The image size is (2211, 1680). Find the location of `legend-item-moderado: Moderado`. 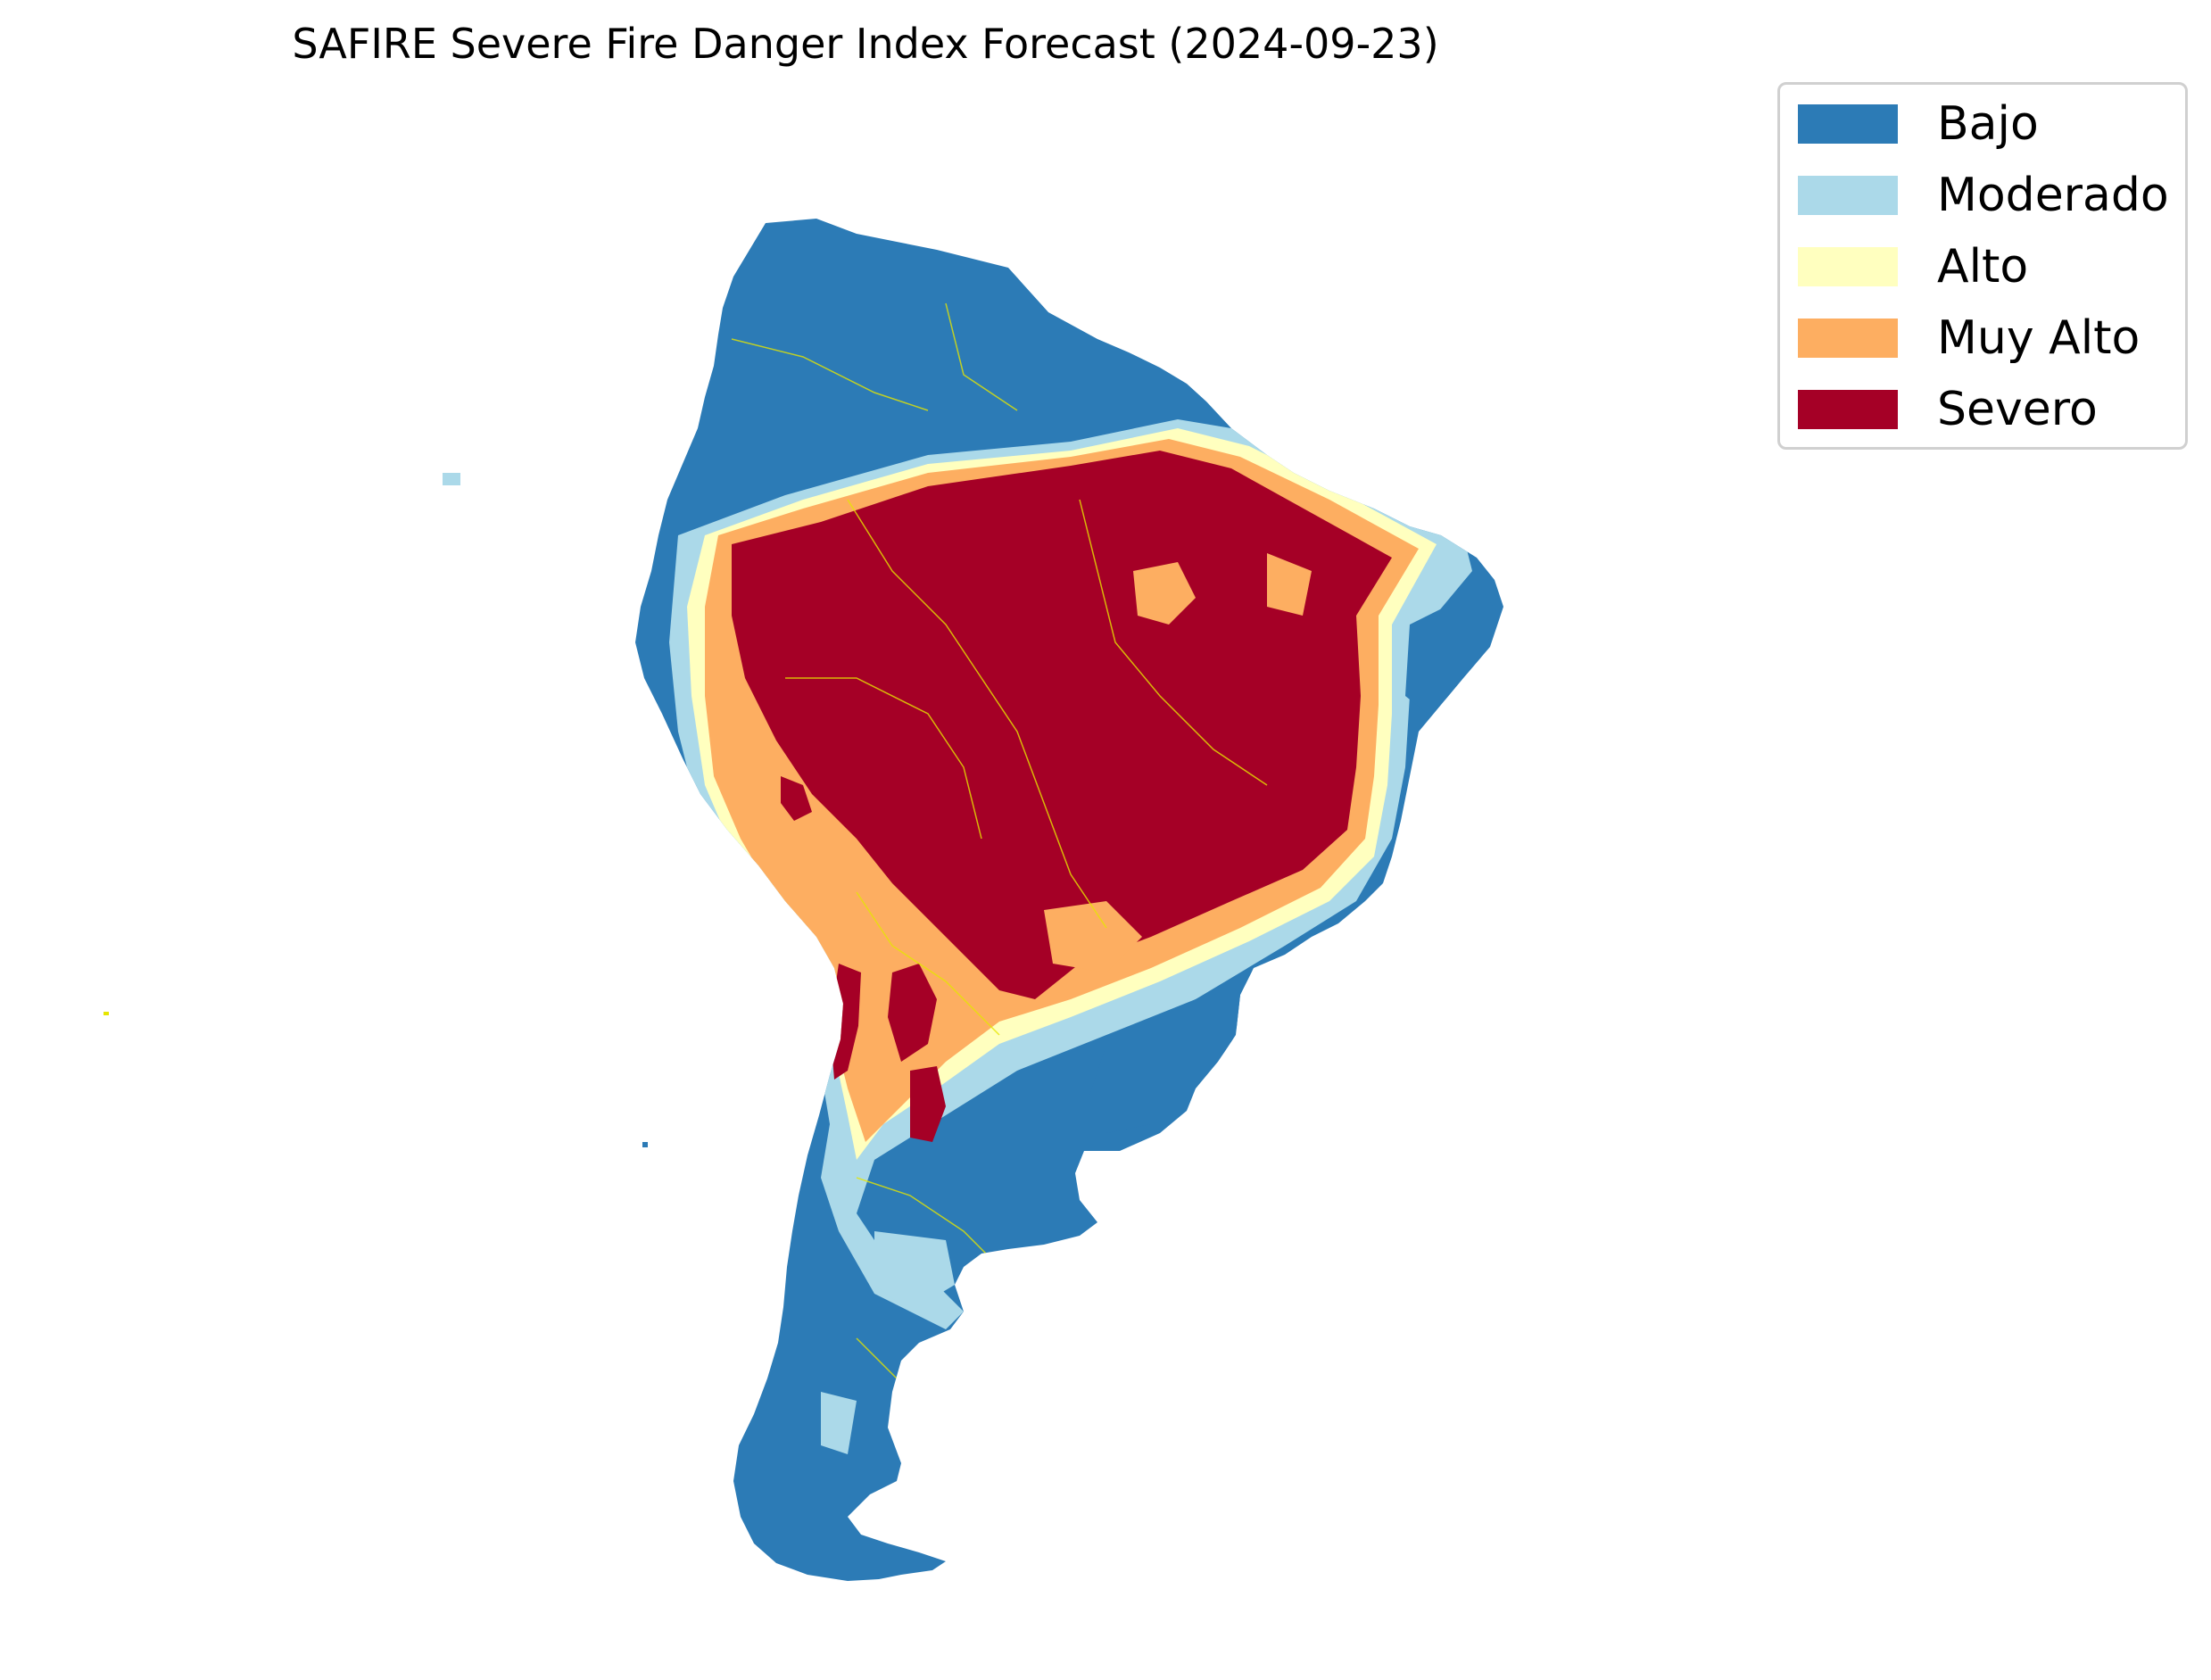

legend-item-moderado: Moderado is located at coordinates (1983, 195).